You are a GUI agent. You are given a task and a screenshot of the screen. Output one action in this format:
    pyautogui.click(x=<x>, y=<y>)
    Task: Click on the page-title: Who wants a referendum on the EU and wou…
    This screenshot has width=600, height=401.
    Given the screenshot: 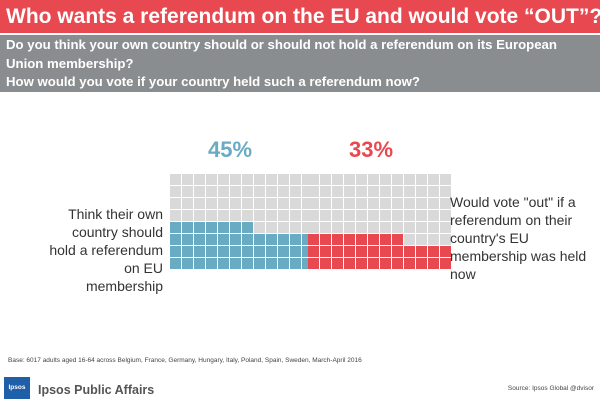 What is the action you would take?
    pyautogui.click(x=300, y=16)
    